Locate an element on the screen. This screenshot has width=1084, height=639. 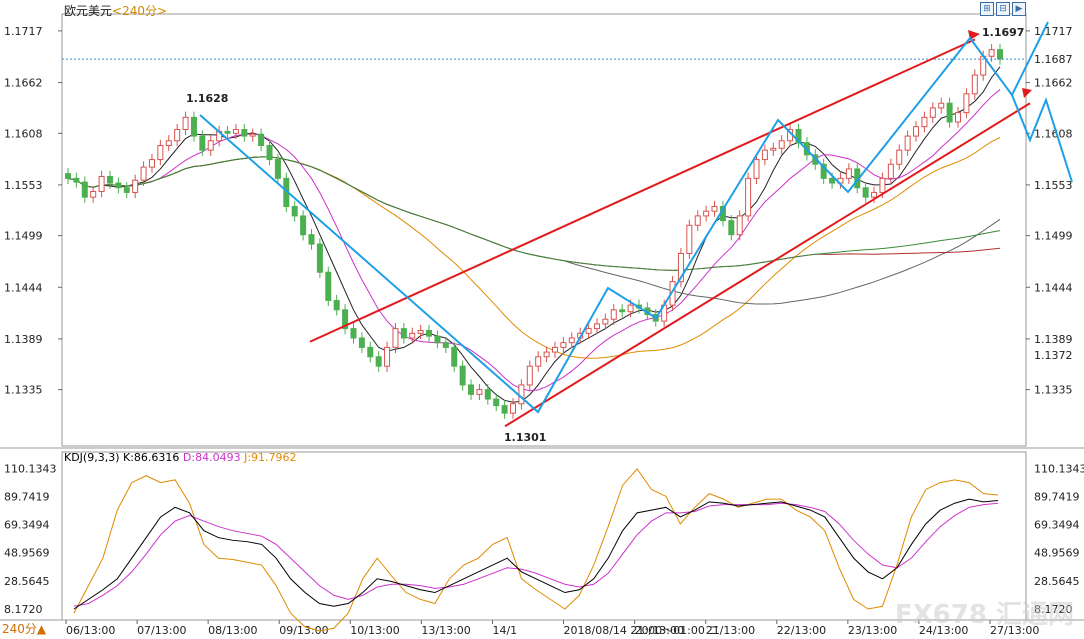
x-tick-label: 20/13:00 is located at coordinates (659, 630).